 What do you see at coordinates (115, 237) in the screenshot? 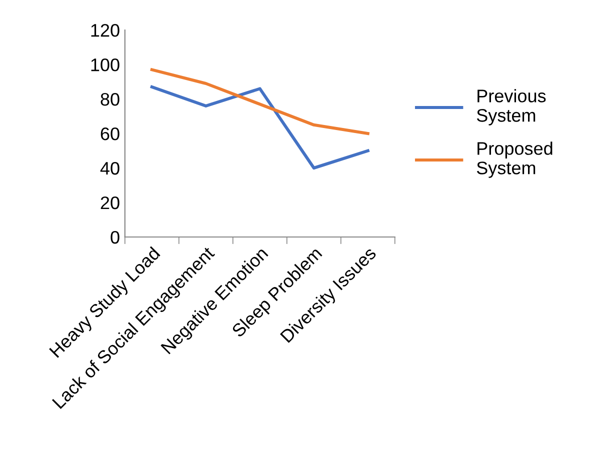
I see `y-tick-label: 0` at bounding box center [115, 237].